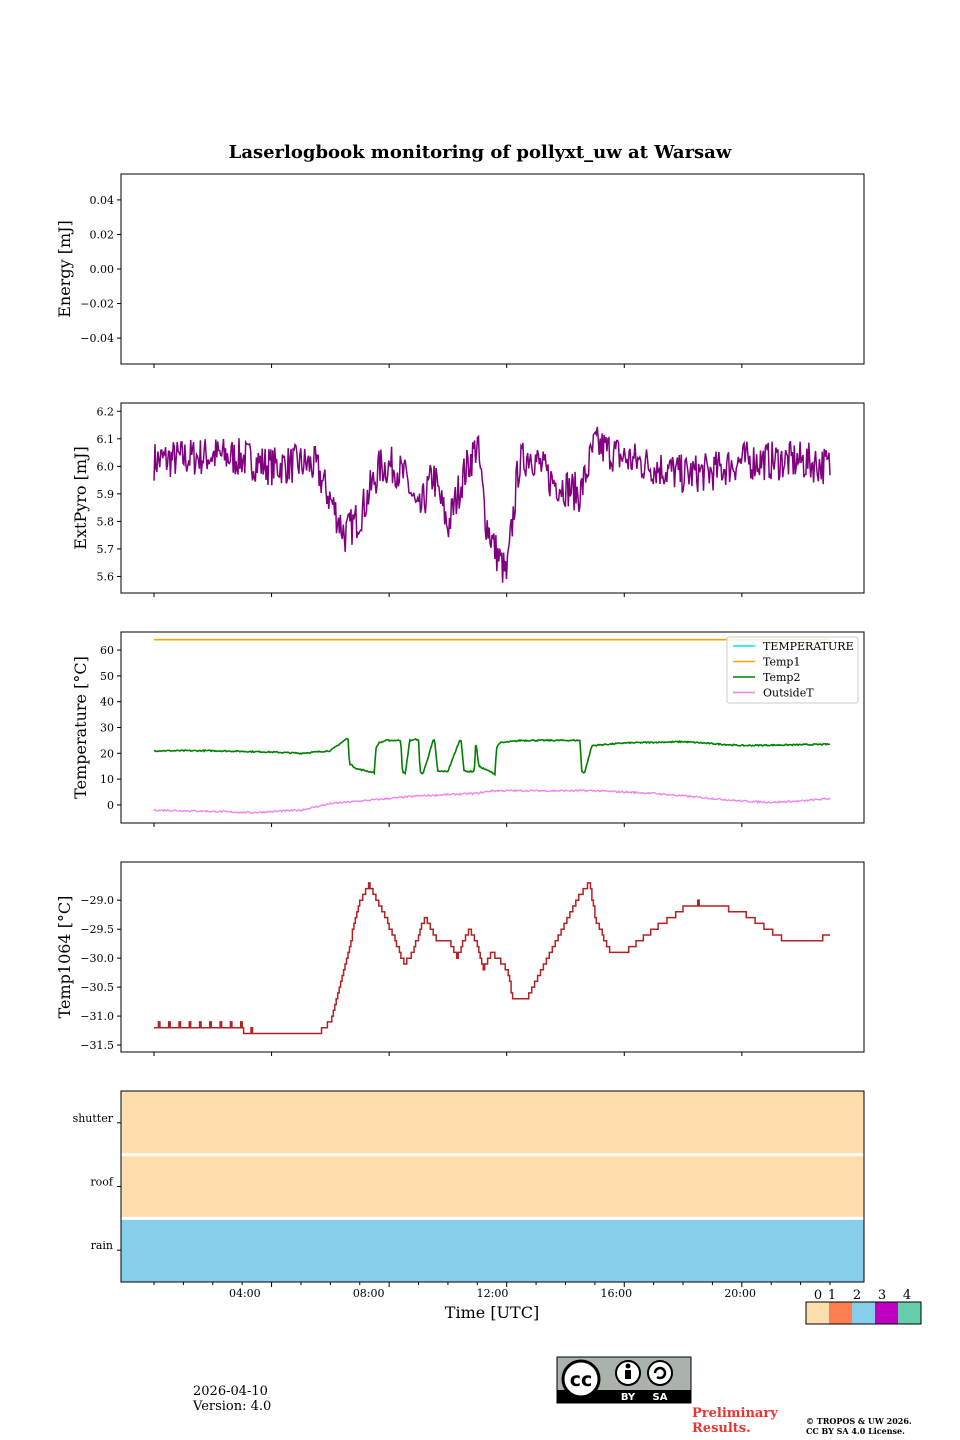 The height and width of the screenshot is (1440, 960). What do you see at coordinates (740, 1293) in the screenshot?
I see `x-tick-label: 20:00` at bounding box center [740, 1293].